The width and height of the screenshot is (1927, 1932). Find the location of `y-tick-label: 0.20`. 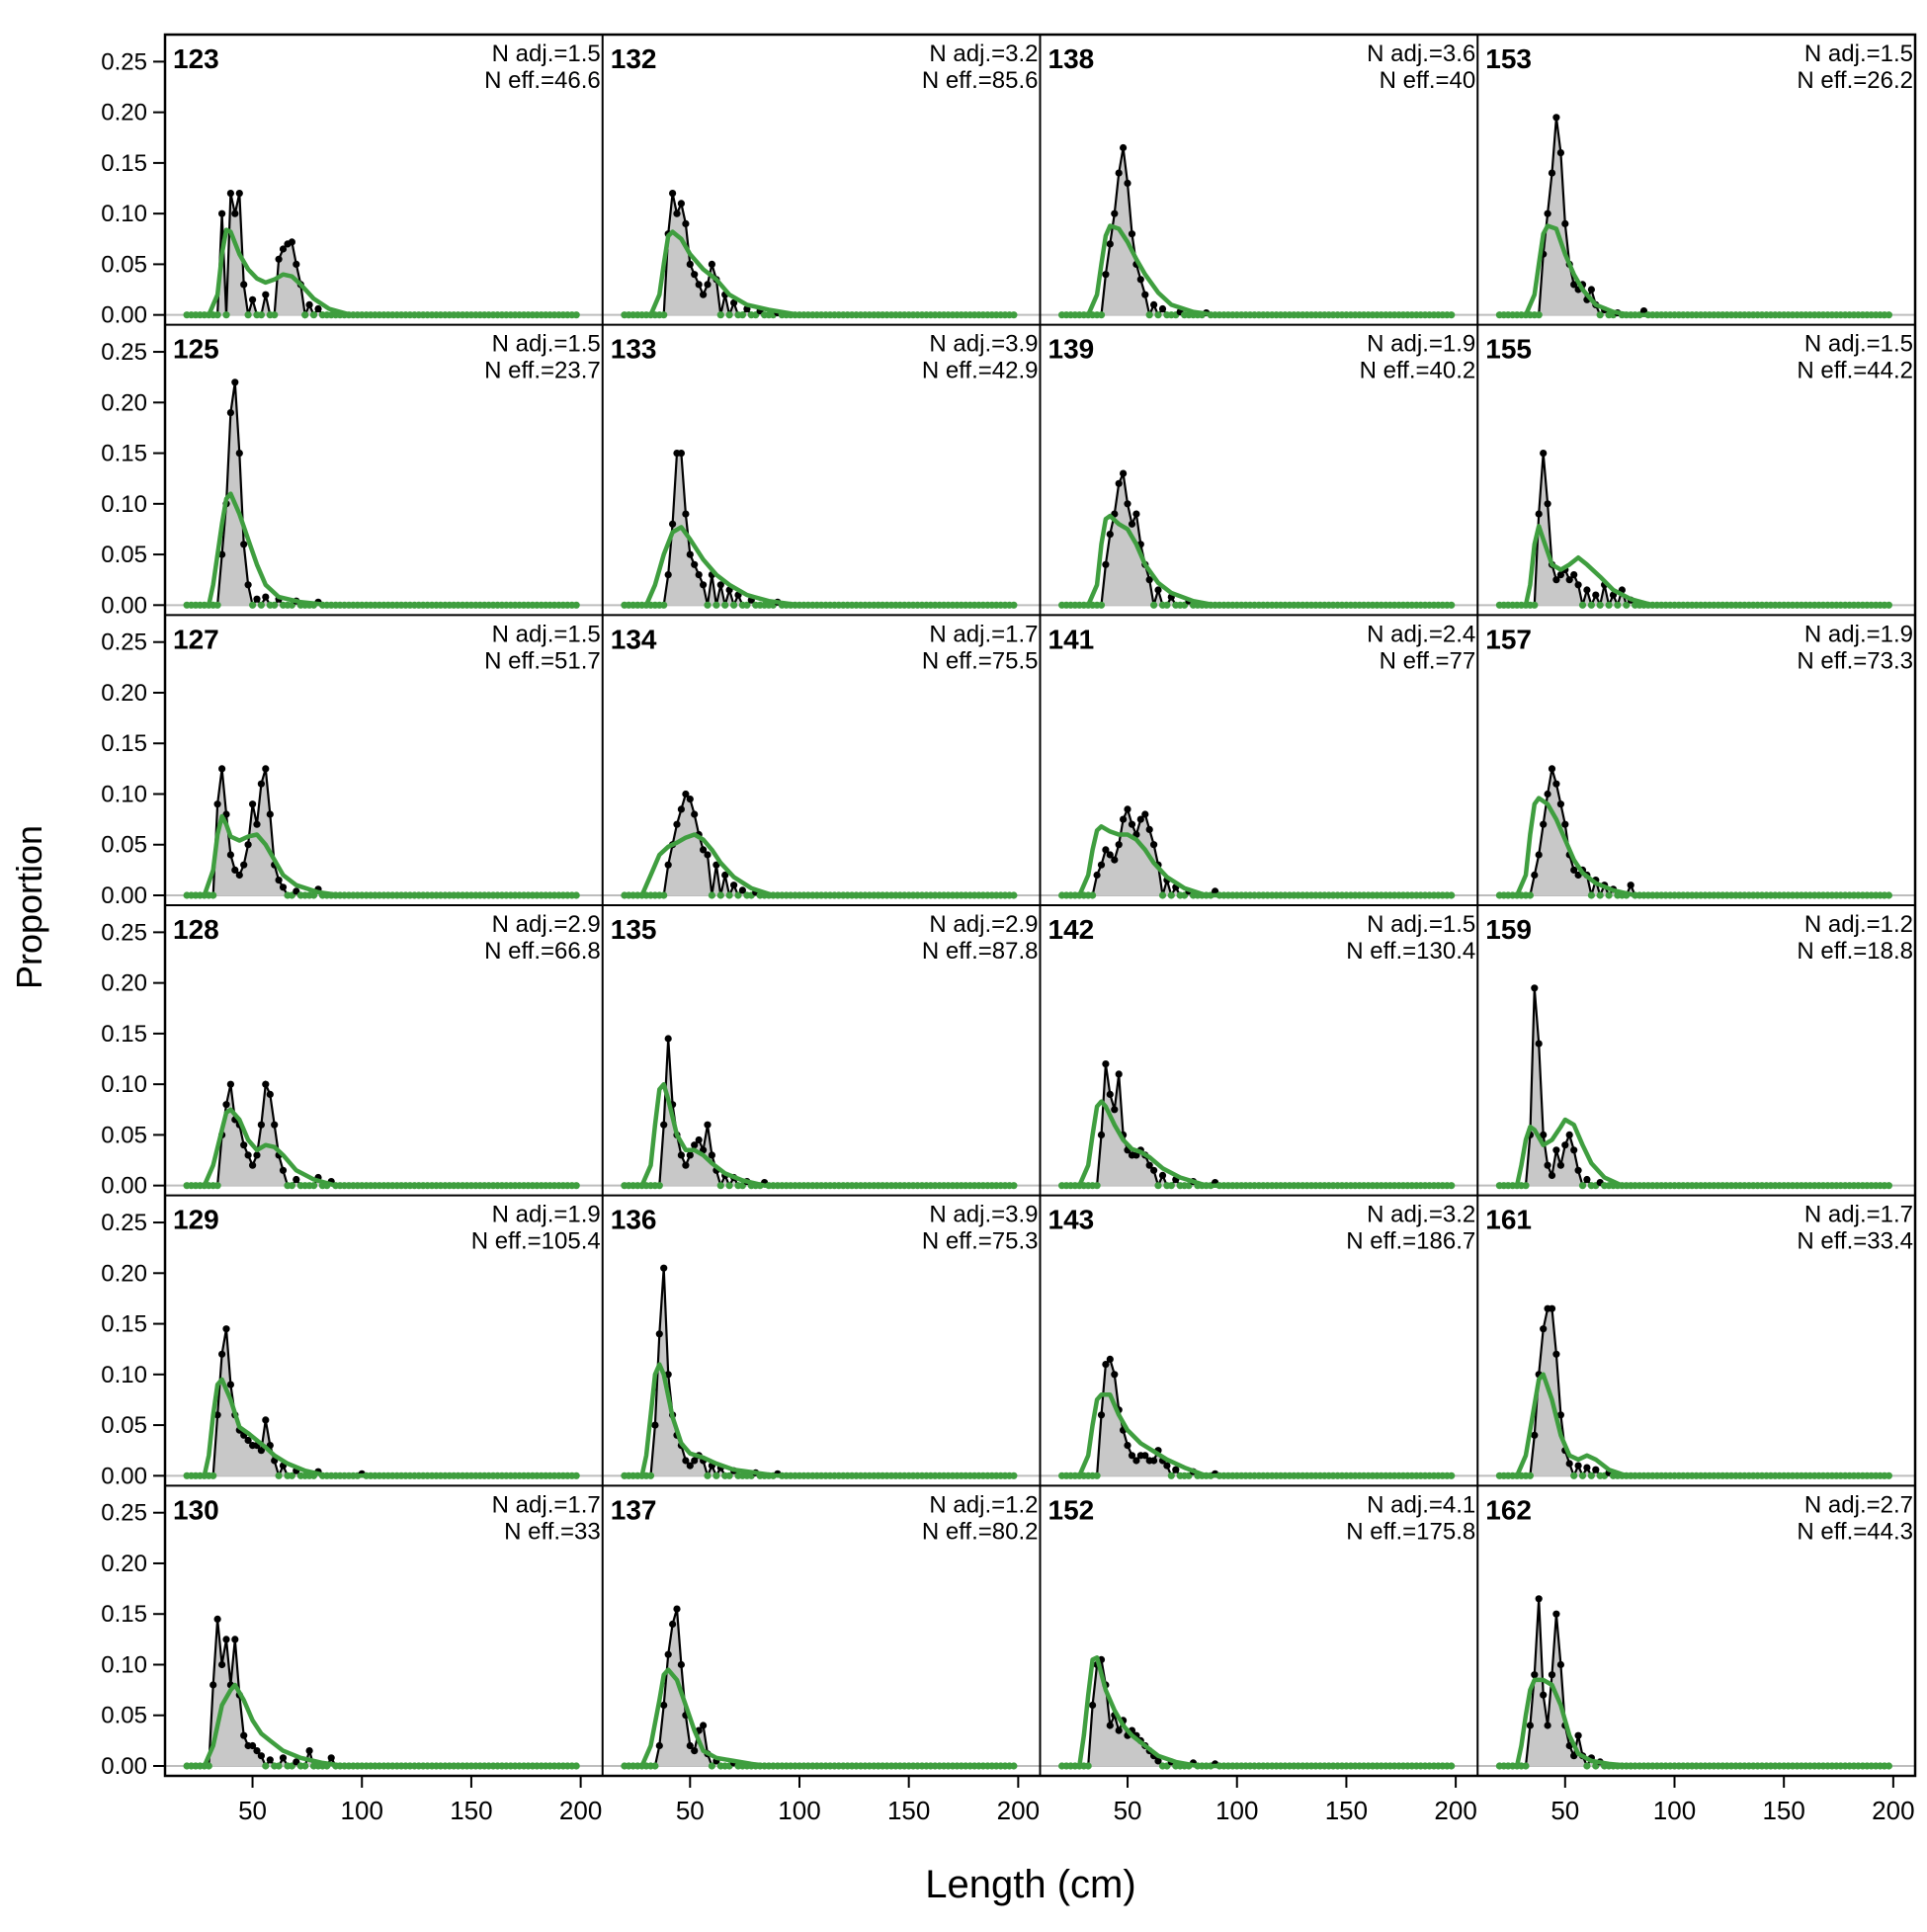

y-tick-label: 0.20 is located at coordinates (124, 402).